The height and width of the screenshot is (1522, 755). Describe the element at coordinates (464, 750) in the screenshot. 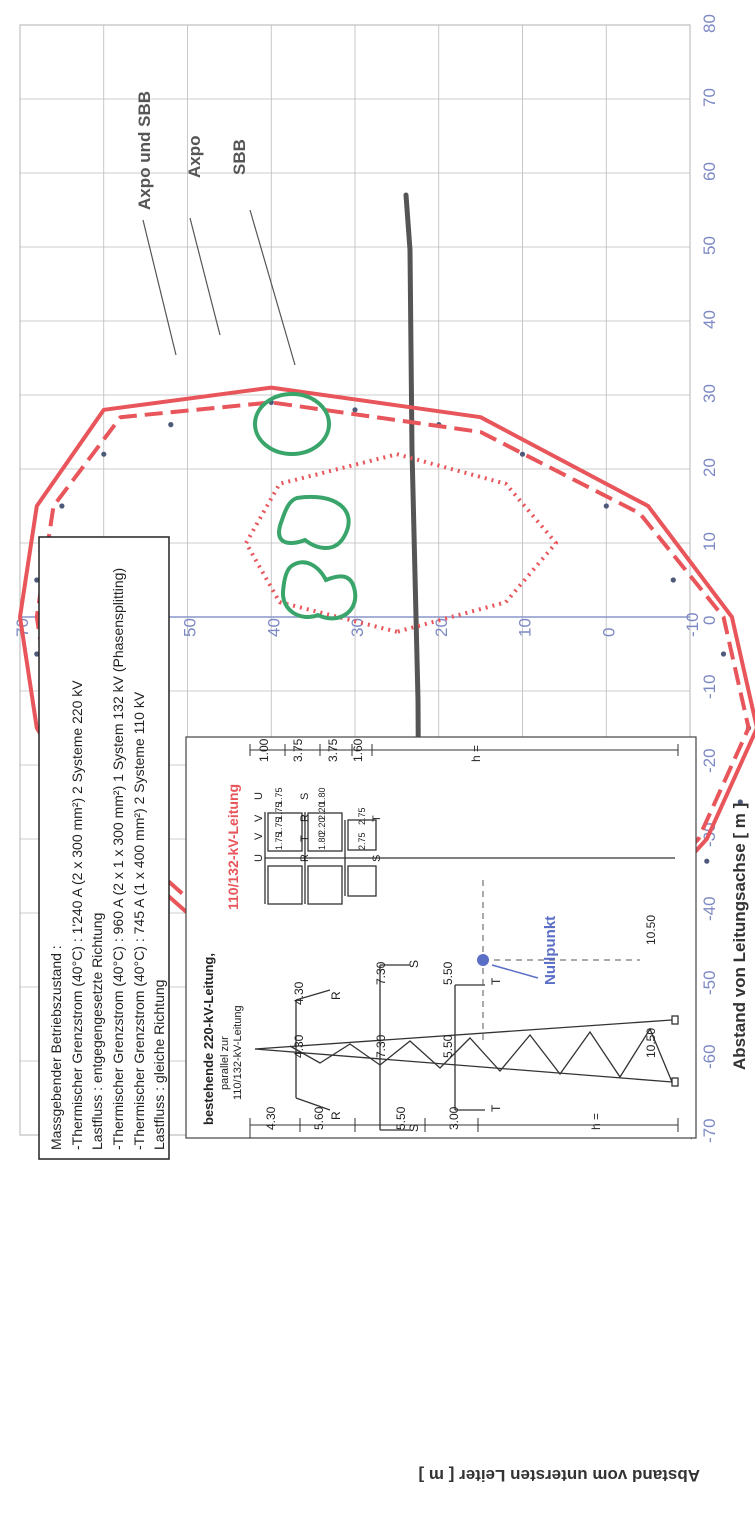

I see `dim-ticks-right` at that location.